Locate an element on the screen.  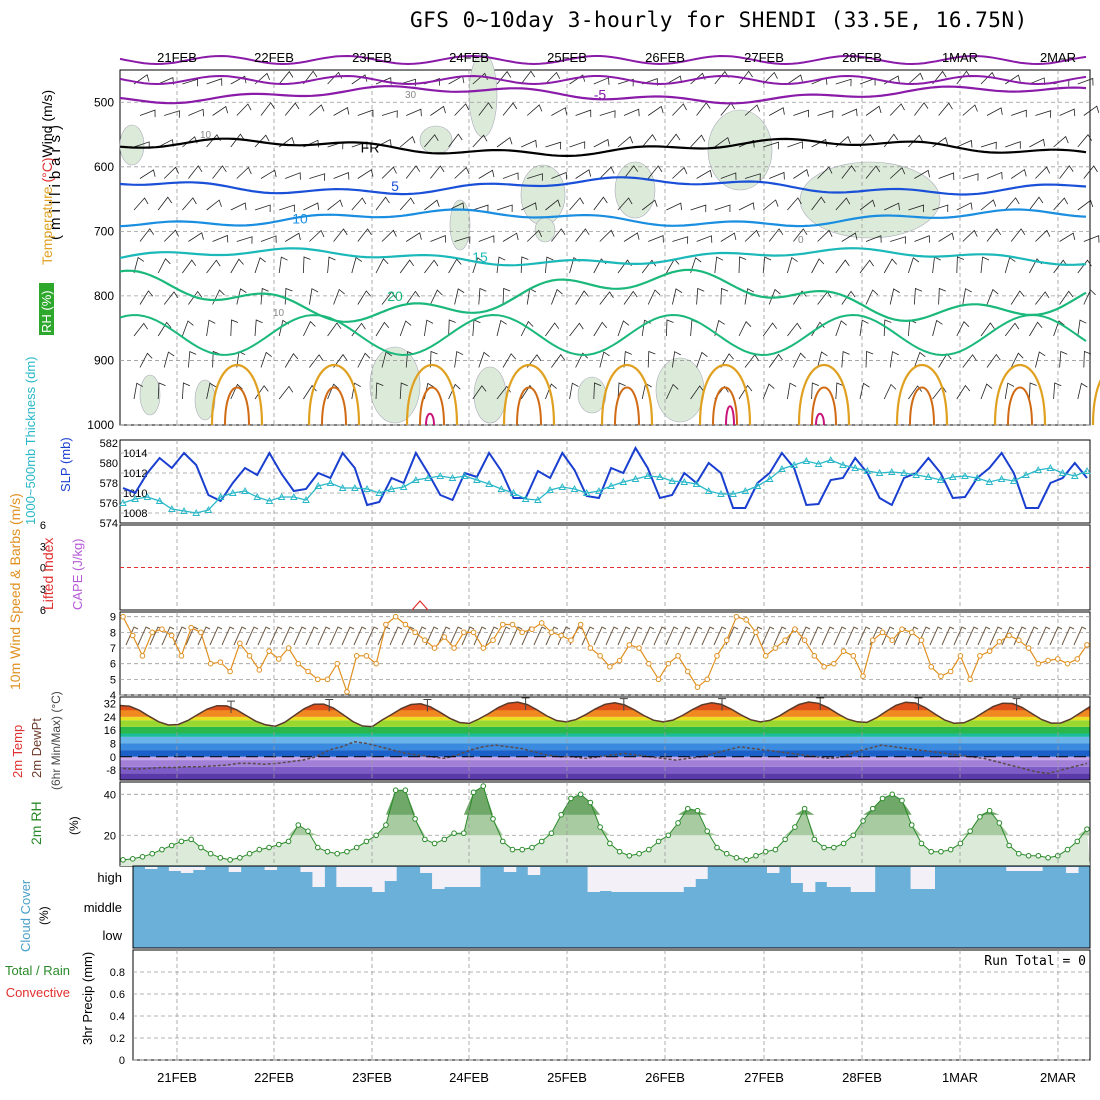
y-tick-label: 40 is located at coordinates (110, 795).